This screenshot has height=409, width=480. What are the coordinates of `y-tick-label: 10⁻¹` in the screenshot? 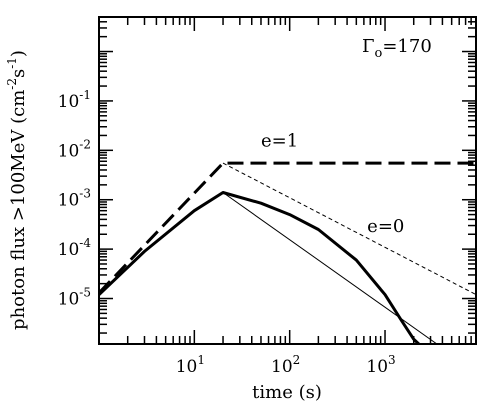 It's located at (74, 100).